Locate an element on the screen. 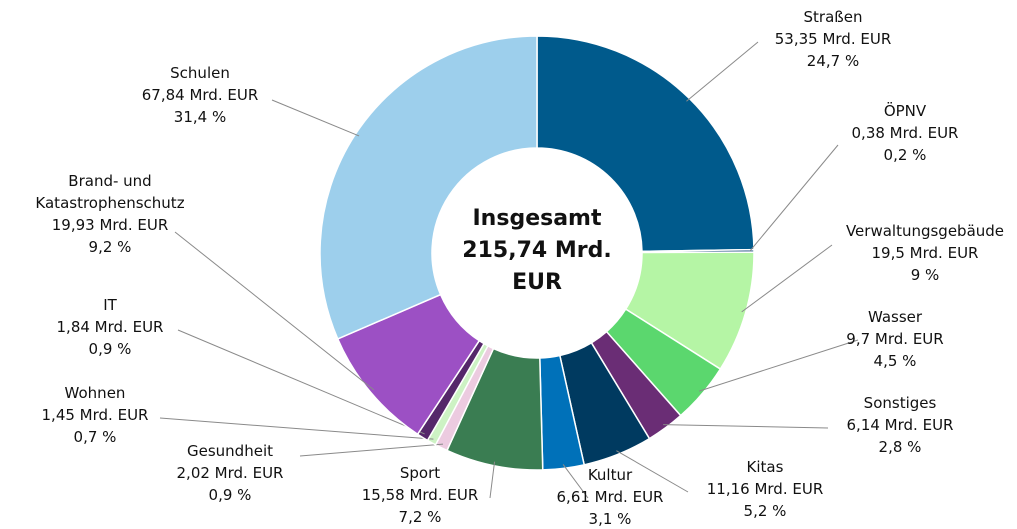  segment-label: Sonstiges 6,14 Mrd. EUR 2,8 % is located at coordinates (900, 425).